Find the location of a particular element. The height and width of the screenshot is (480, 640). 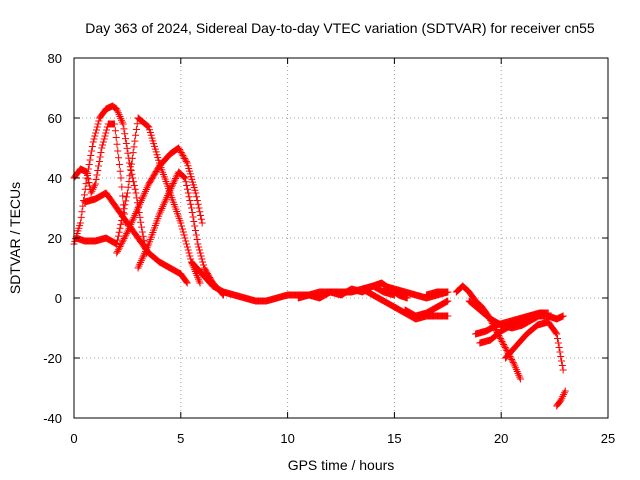

series-sat-r is located at coordinates (551, 317).